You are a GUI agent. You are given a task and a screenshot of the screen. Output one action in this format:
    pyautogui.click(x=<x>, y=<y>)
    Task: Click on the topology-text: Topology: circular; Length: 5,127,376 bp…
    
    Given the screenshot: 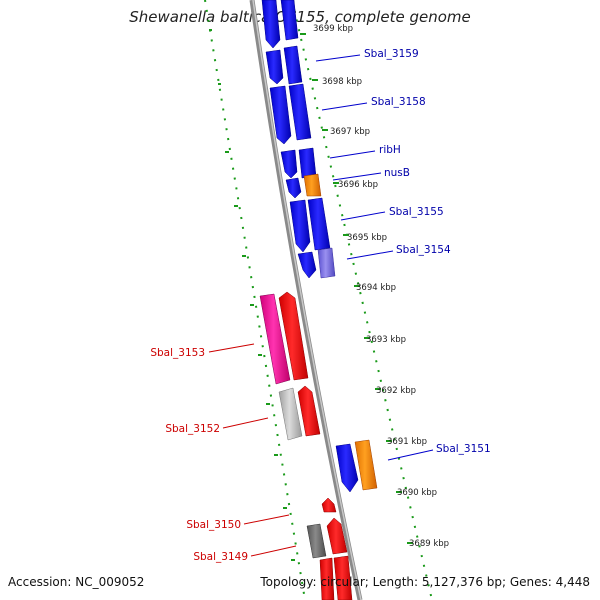 What is the action you would take?
    pyautogui.click(x=425, y=582)
    